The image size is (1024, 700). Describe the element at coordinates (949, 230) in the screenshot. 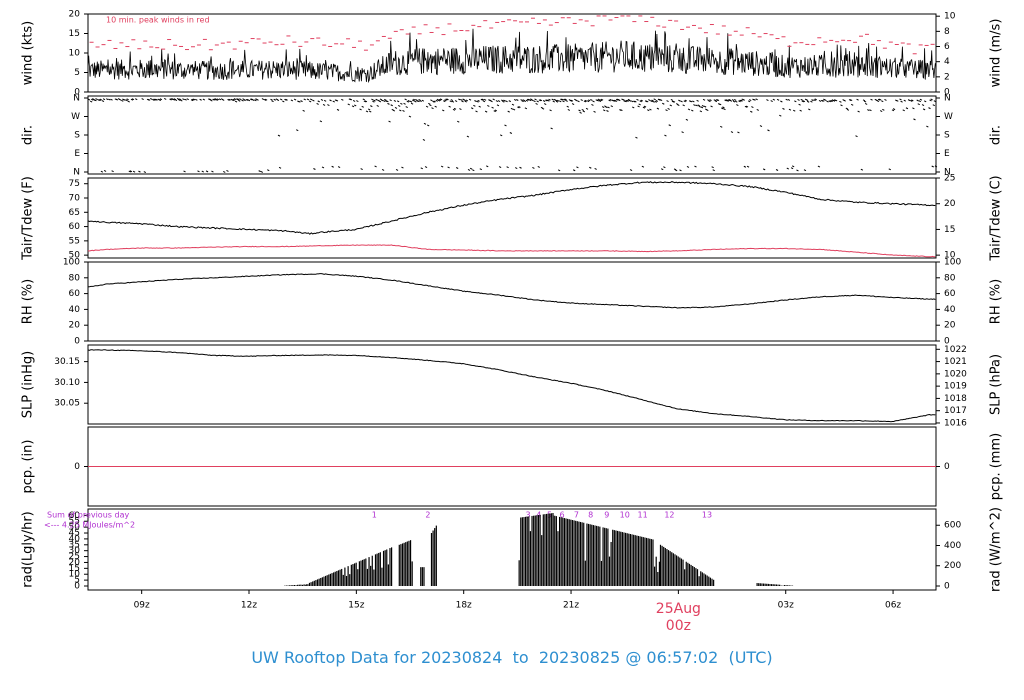

I see `y-tick-label-right: 15` at that location.